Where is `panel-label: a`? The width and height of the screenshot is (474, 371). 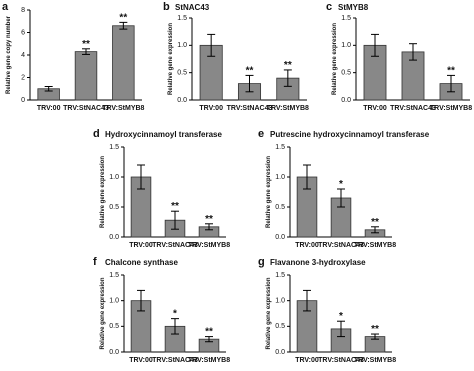
panel-label: a is located at coordinates (5, 7).